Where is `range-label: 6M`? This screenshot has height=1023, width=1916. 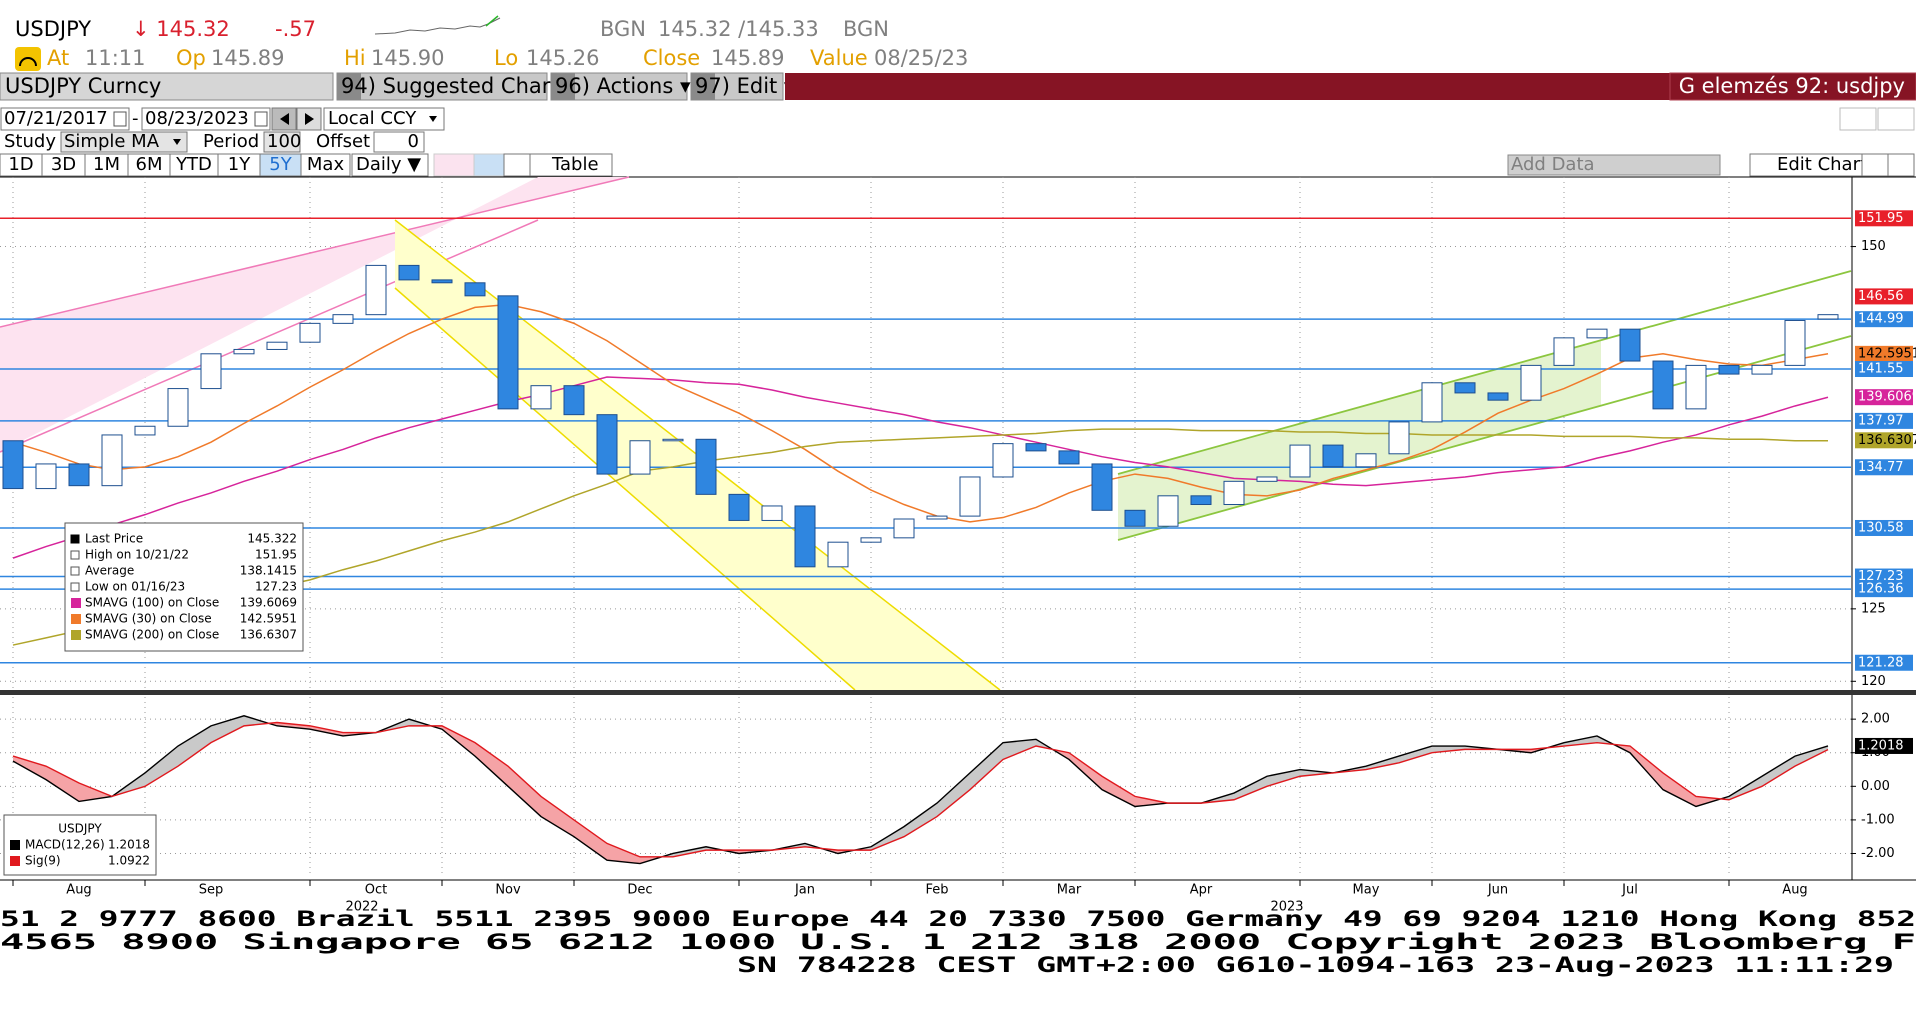
range-label: 6M is located at coordinates (149, 164).